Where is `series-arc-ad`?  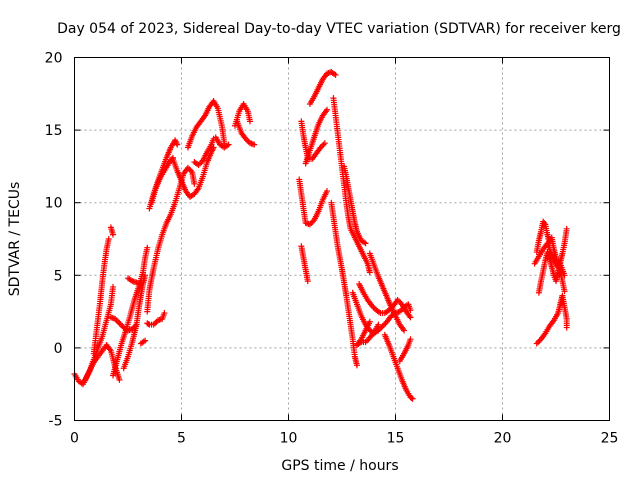 series-arc-ad is located at coordinates (385, 301).